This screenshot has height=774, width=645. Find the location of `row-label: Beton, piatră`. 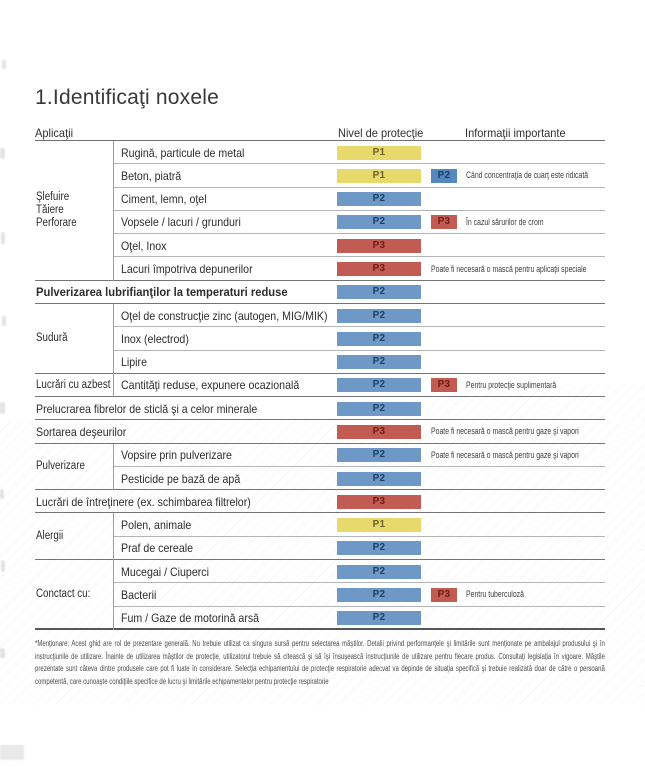

row-label: Beton, piatră is located at coordinates (151, 175).